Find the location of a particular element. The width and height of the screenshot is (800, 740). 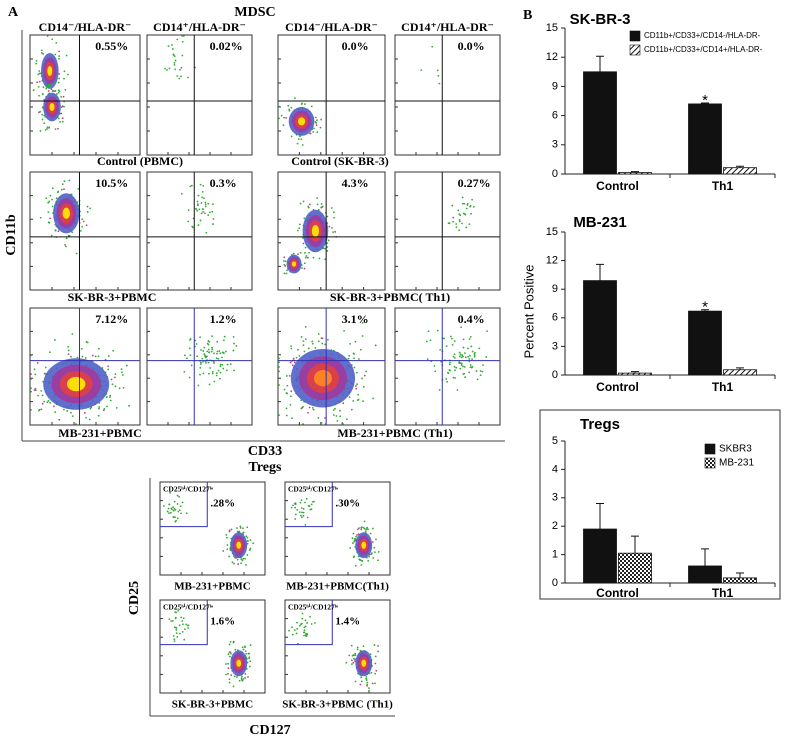

y-tick-label: 4 is located at coordinates (555, 469).